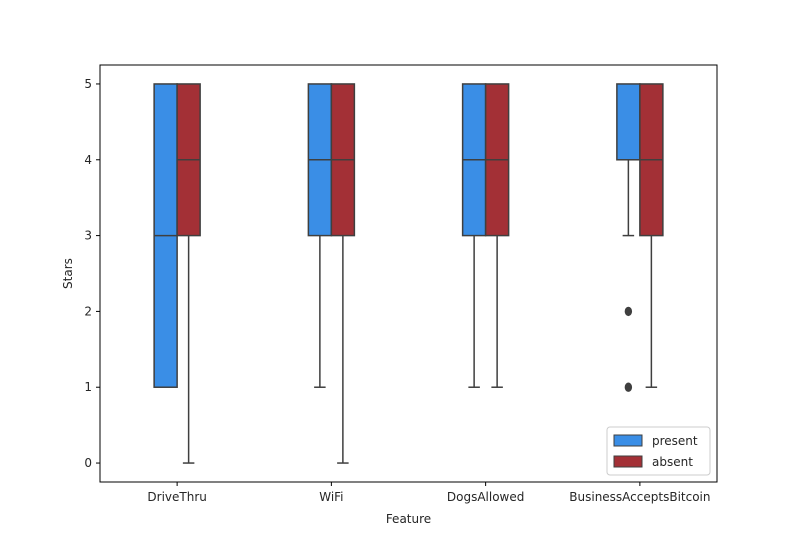  What do you see at coordinates (88, 463) in the screenshot?
I see `y-tick-label: 0` at bounding box center [88, 463].